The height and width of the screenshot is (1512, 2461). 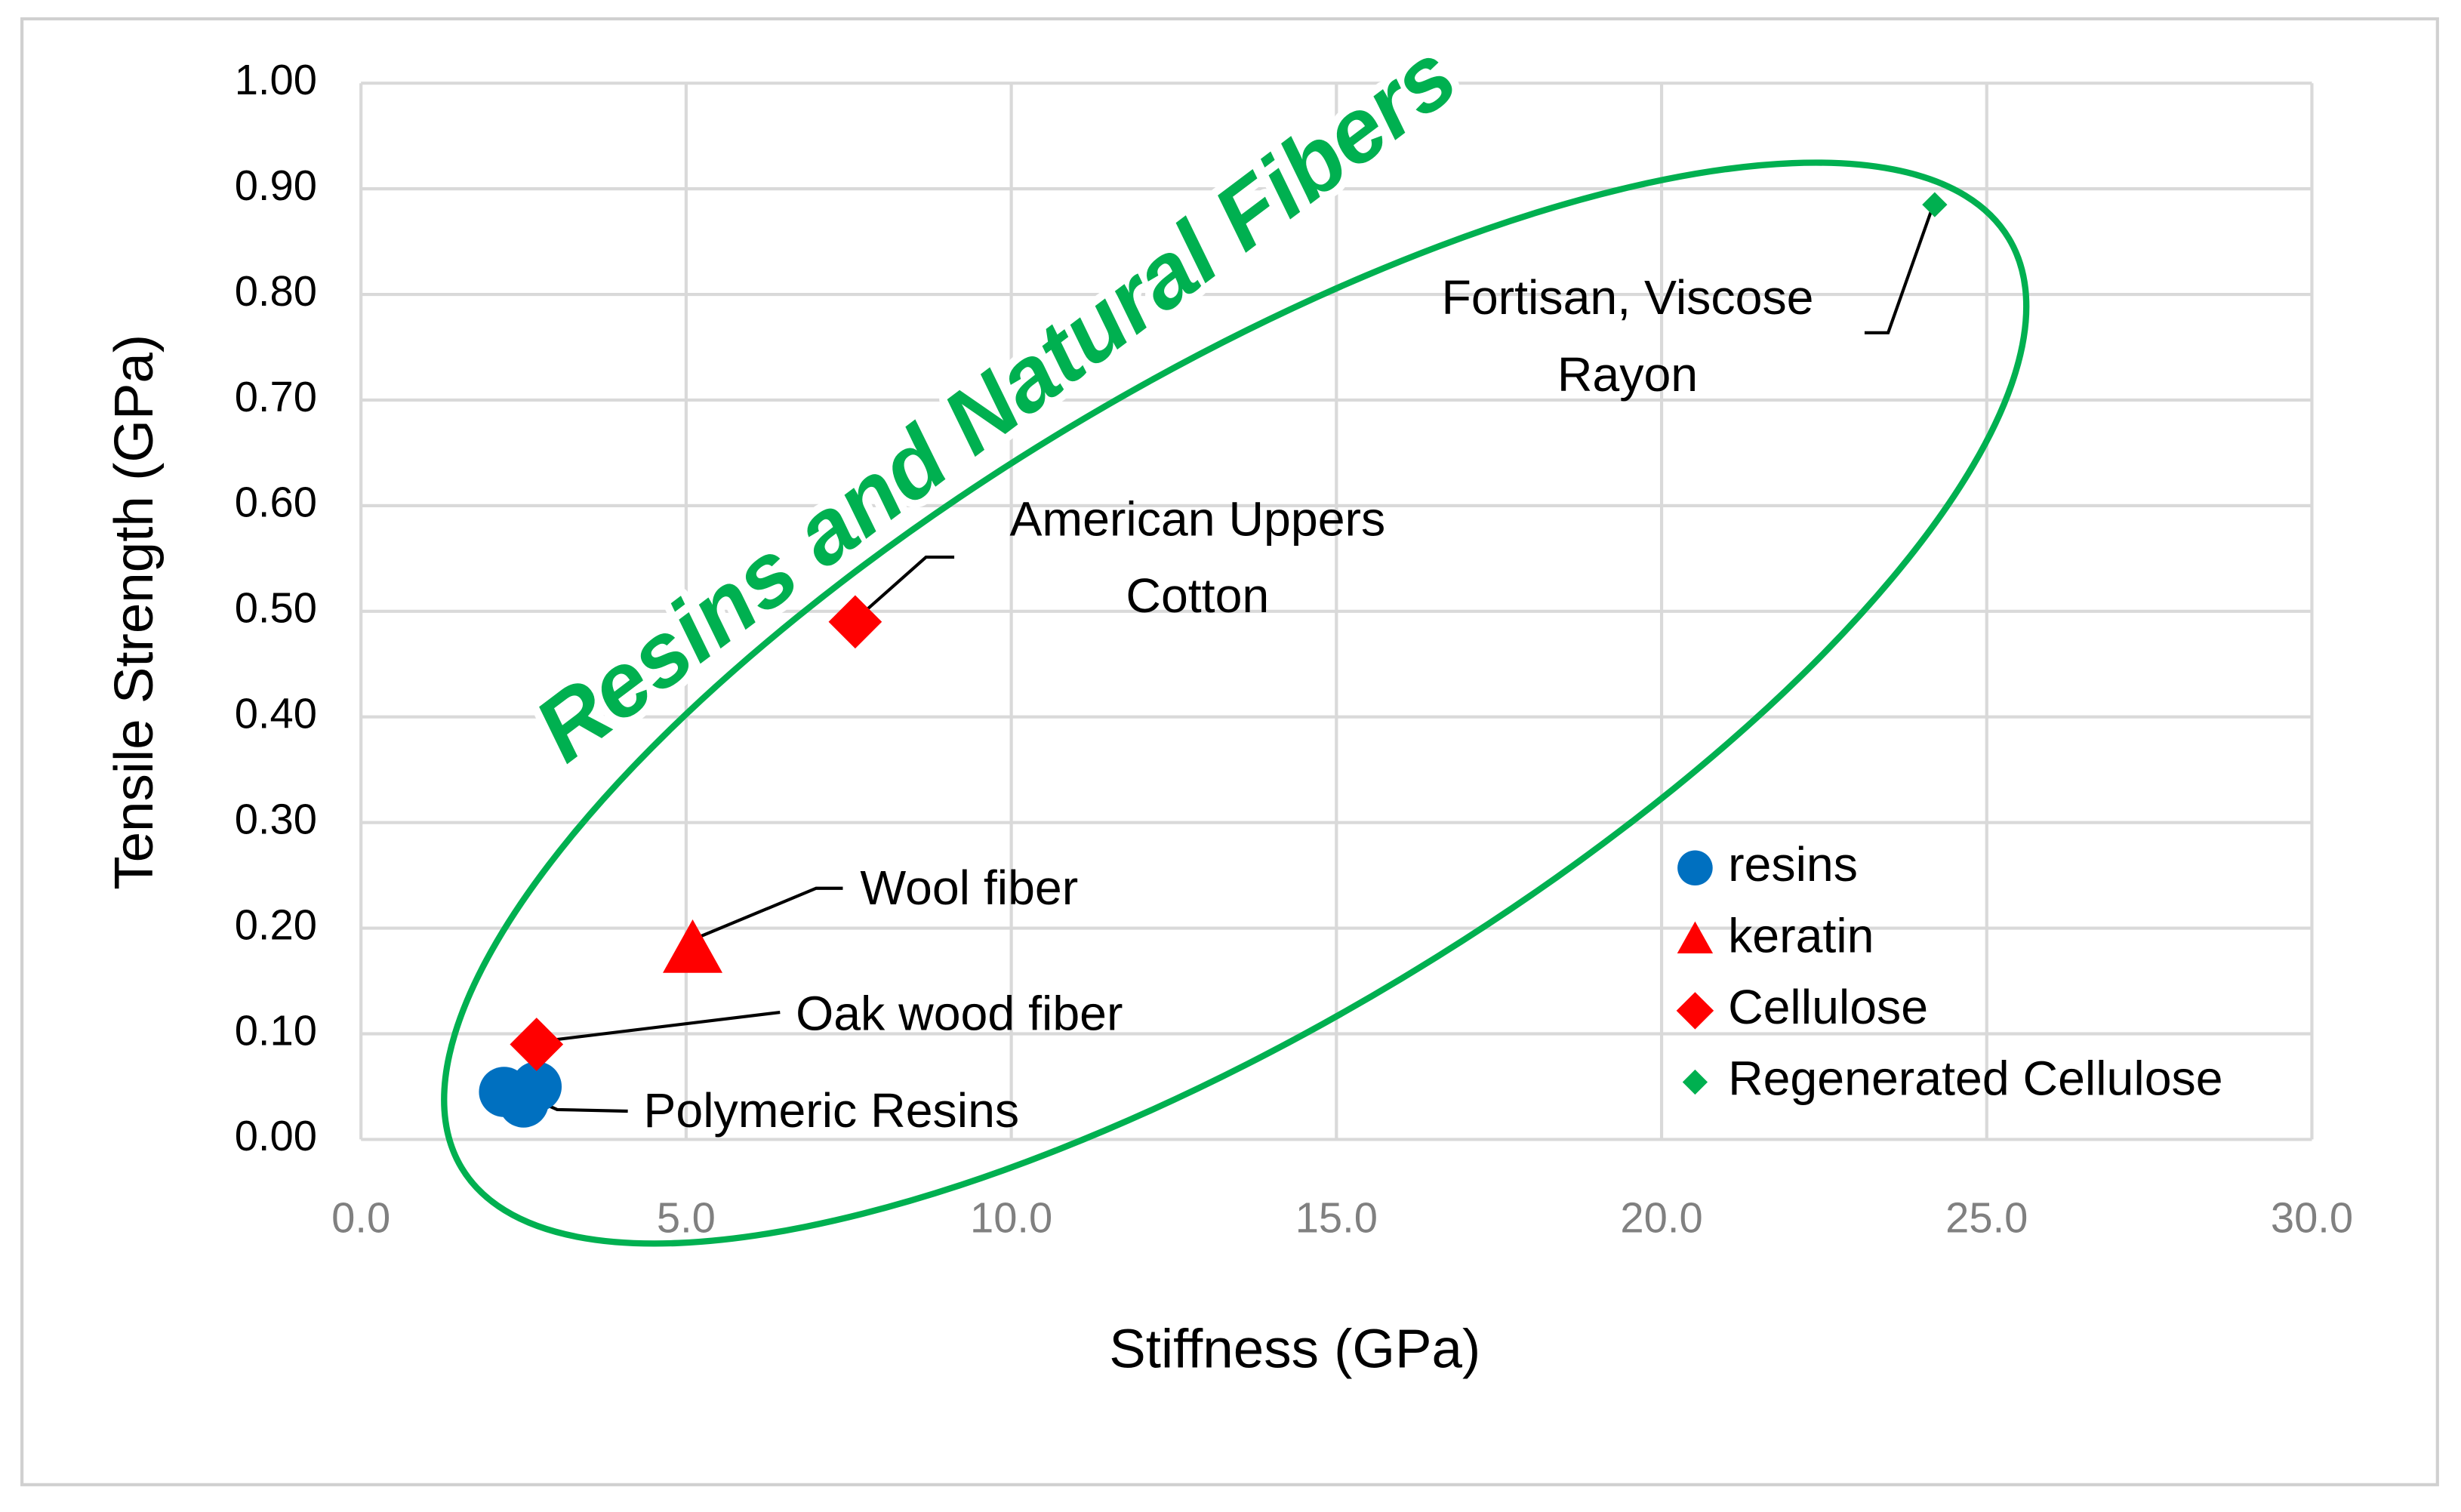 What do you see at coordinates (1801, 935) in the screenshot?
I see `legend-label: keratin` at bounding box center [1801, 935].